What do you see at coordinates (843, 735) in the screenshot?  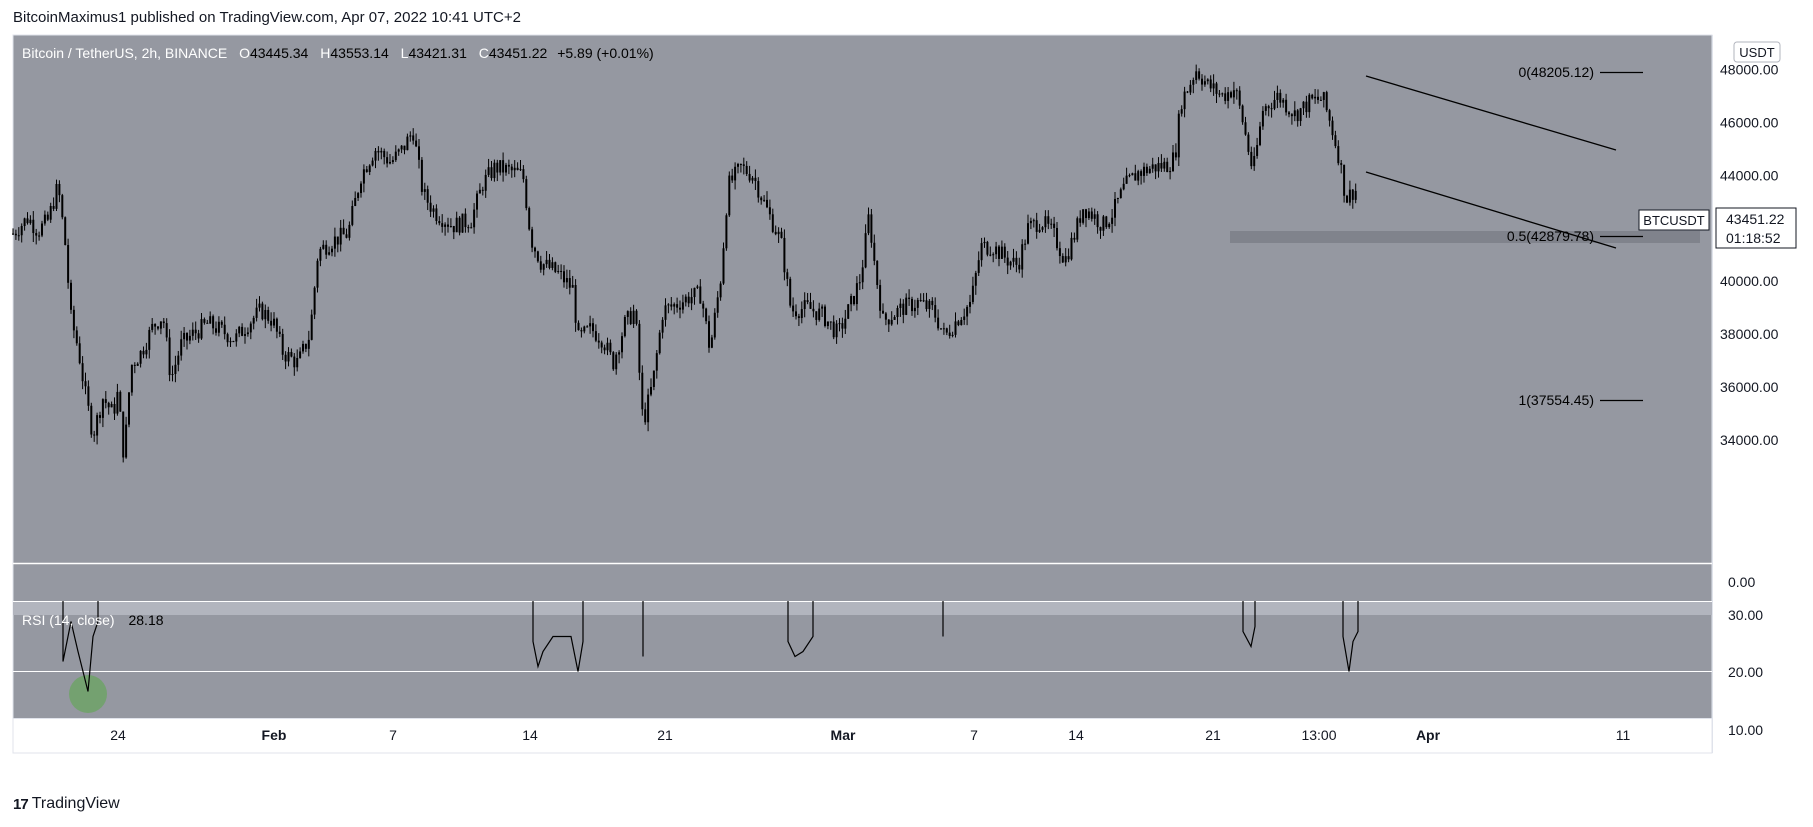 I see `time-tick-label: Mar` at bounding box center [843, 735].